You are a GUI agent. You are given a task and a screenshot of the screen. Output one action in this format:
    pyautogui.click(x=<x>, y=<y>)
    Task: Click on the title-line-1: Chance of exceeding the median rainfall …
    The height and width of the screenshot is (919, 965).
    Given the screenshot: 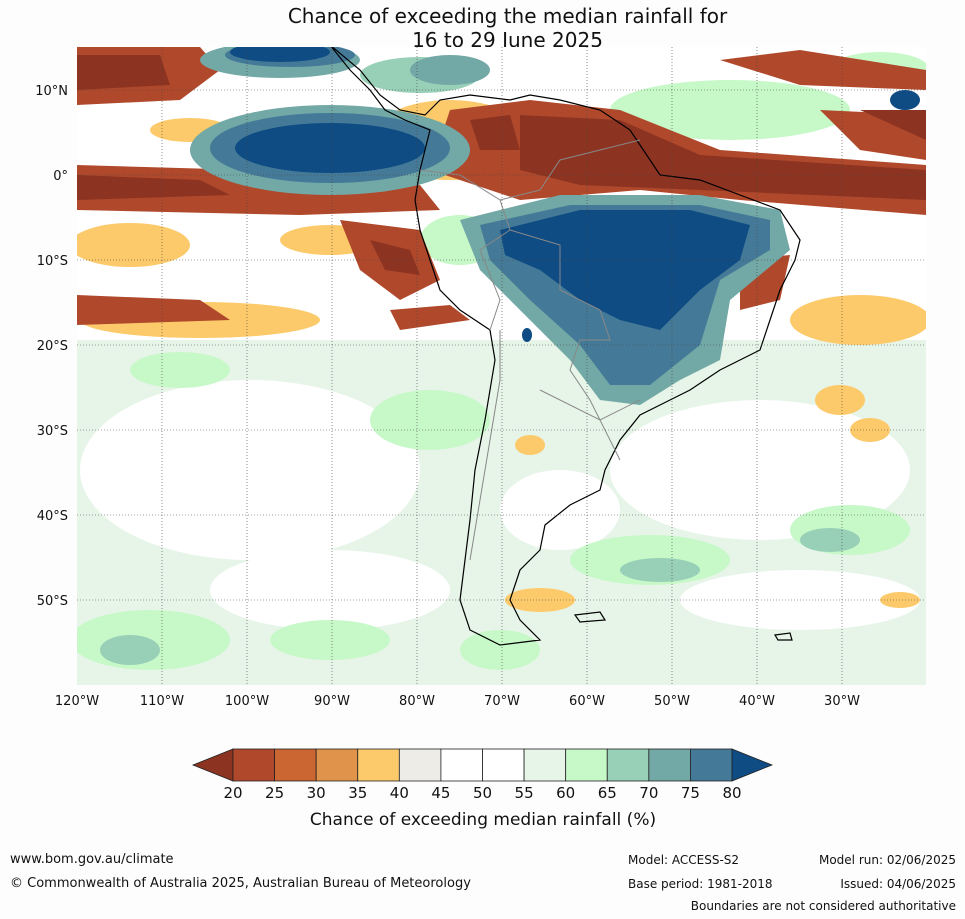 What is the action you would take?
    pyautogui.click(x=507, y=16)
    